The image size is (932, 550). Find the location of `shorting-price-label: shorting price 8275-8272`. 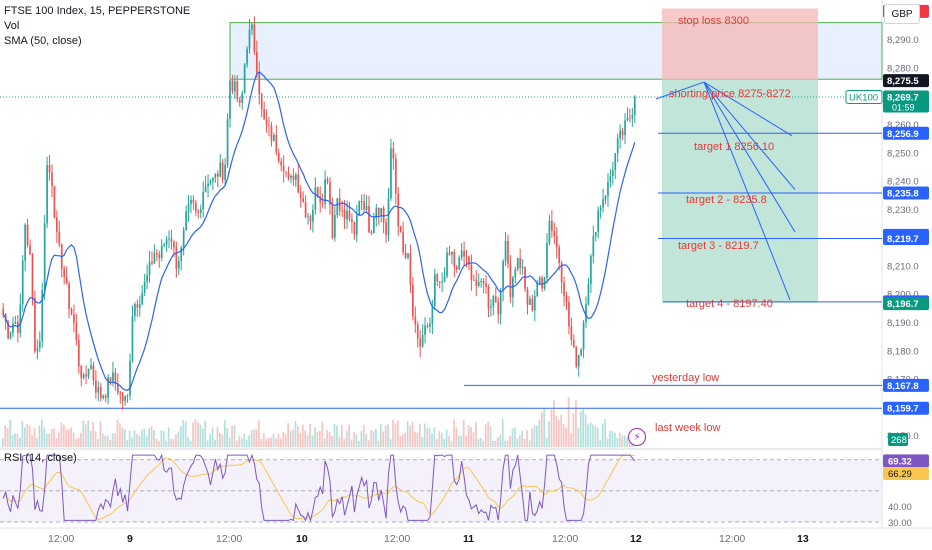

shorting-price-label: shorting price 8275-8272 is located at coordinates (730, 94).